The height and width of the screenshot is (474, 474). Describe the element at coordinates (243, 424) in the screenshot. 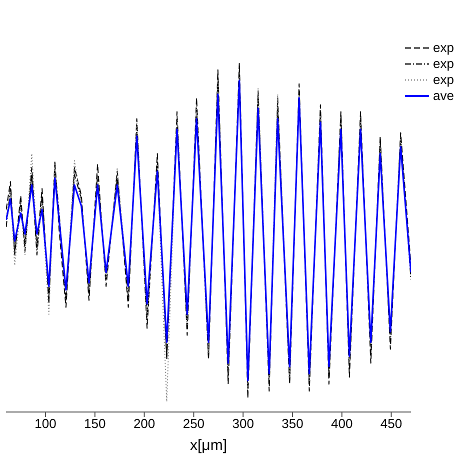

I see `x-tick-label: 300` at that location.